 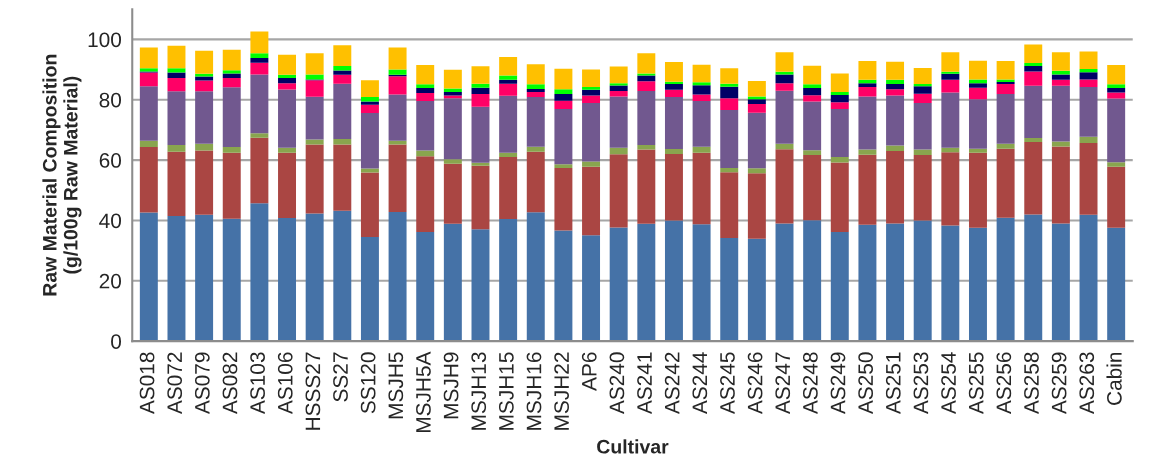 What do you see at coordinates (479, 391) in the screenshot?
I see `x-tick-label: MSJH13` at bounding box center [479, 391].